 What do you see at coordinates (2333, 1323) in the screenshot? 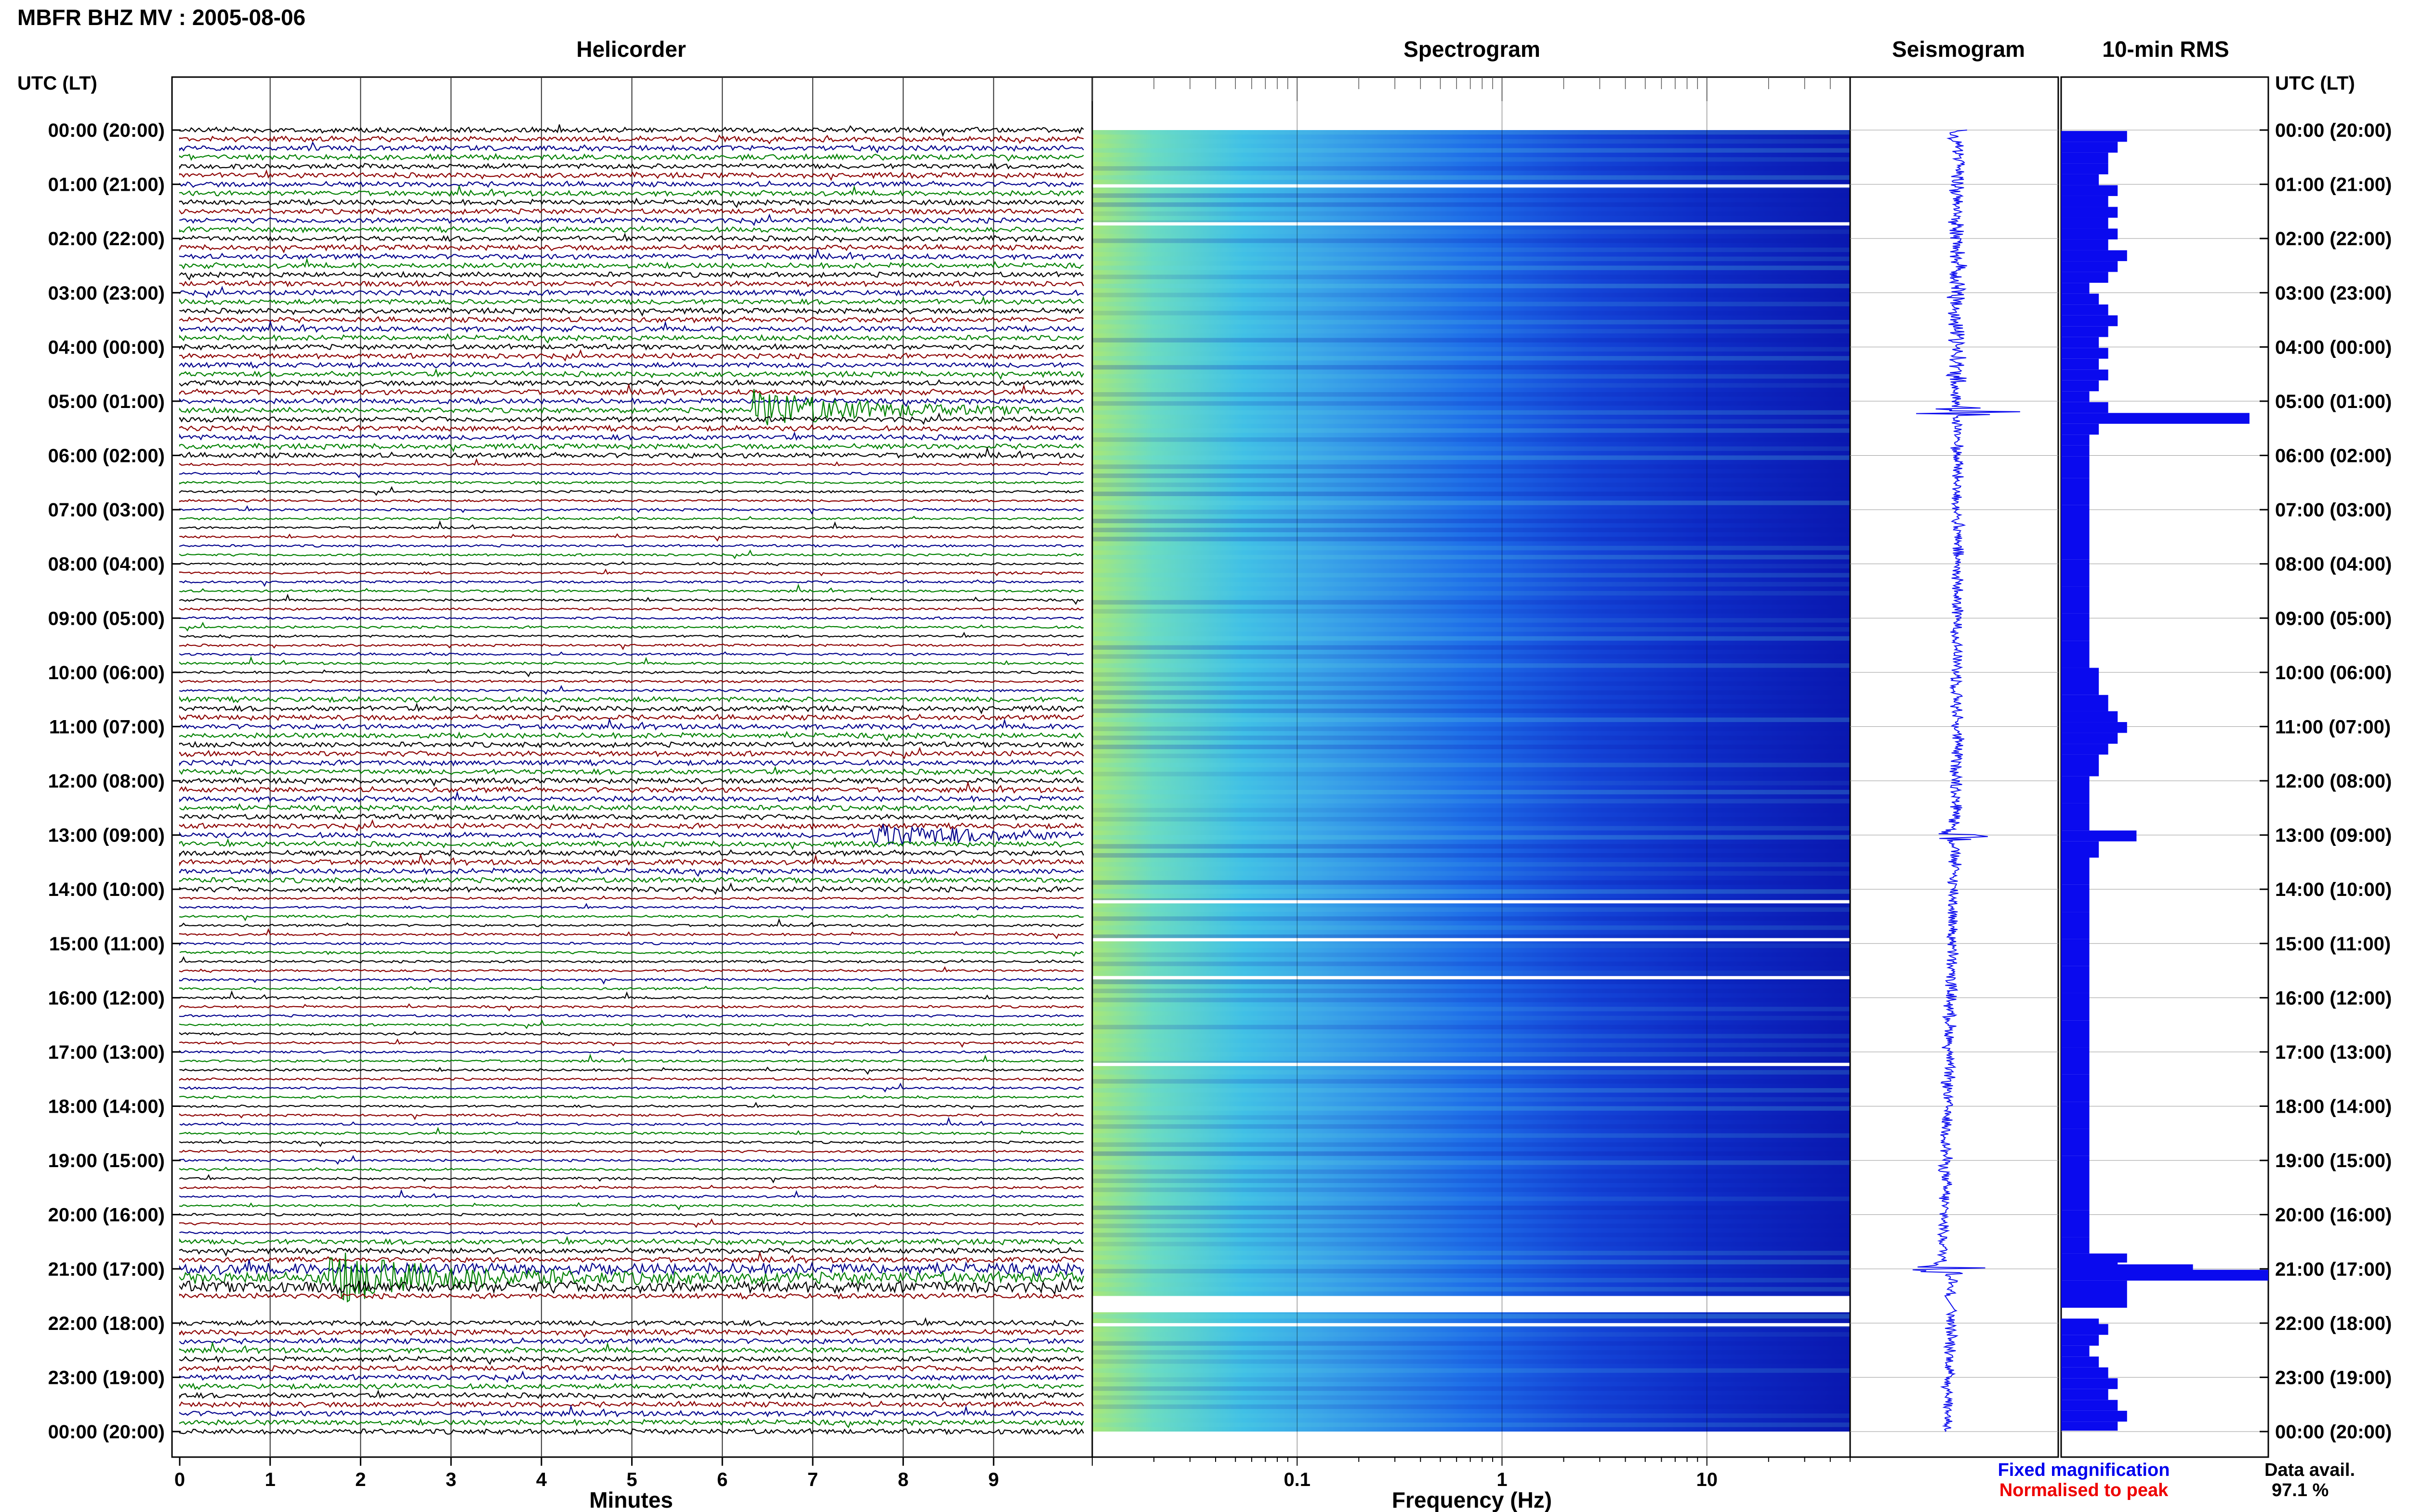
I see `time-label-right: 22:00 (18:00)` at bounding box center [2333, 1323].